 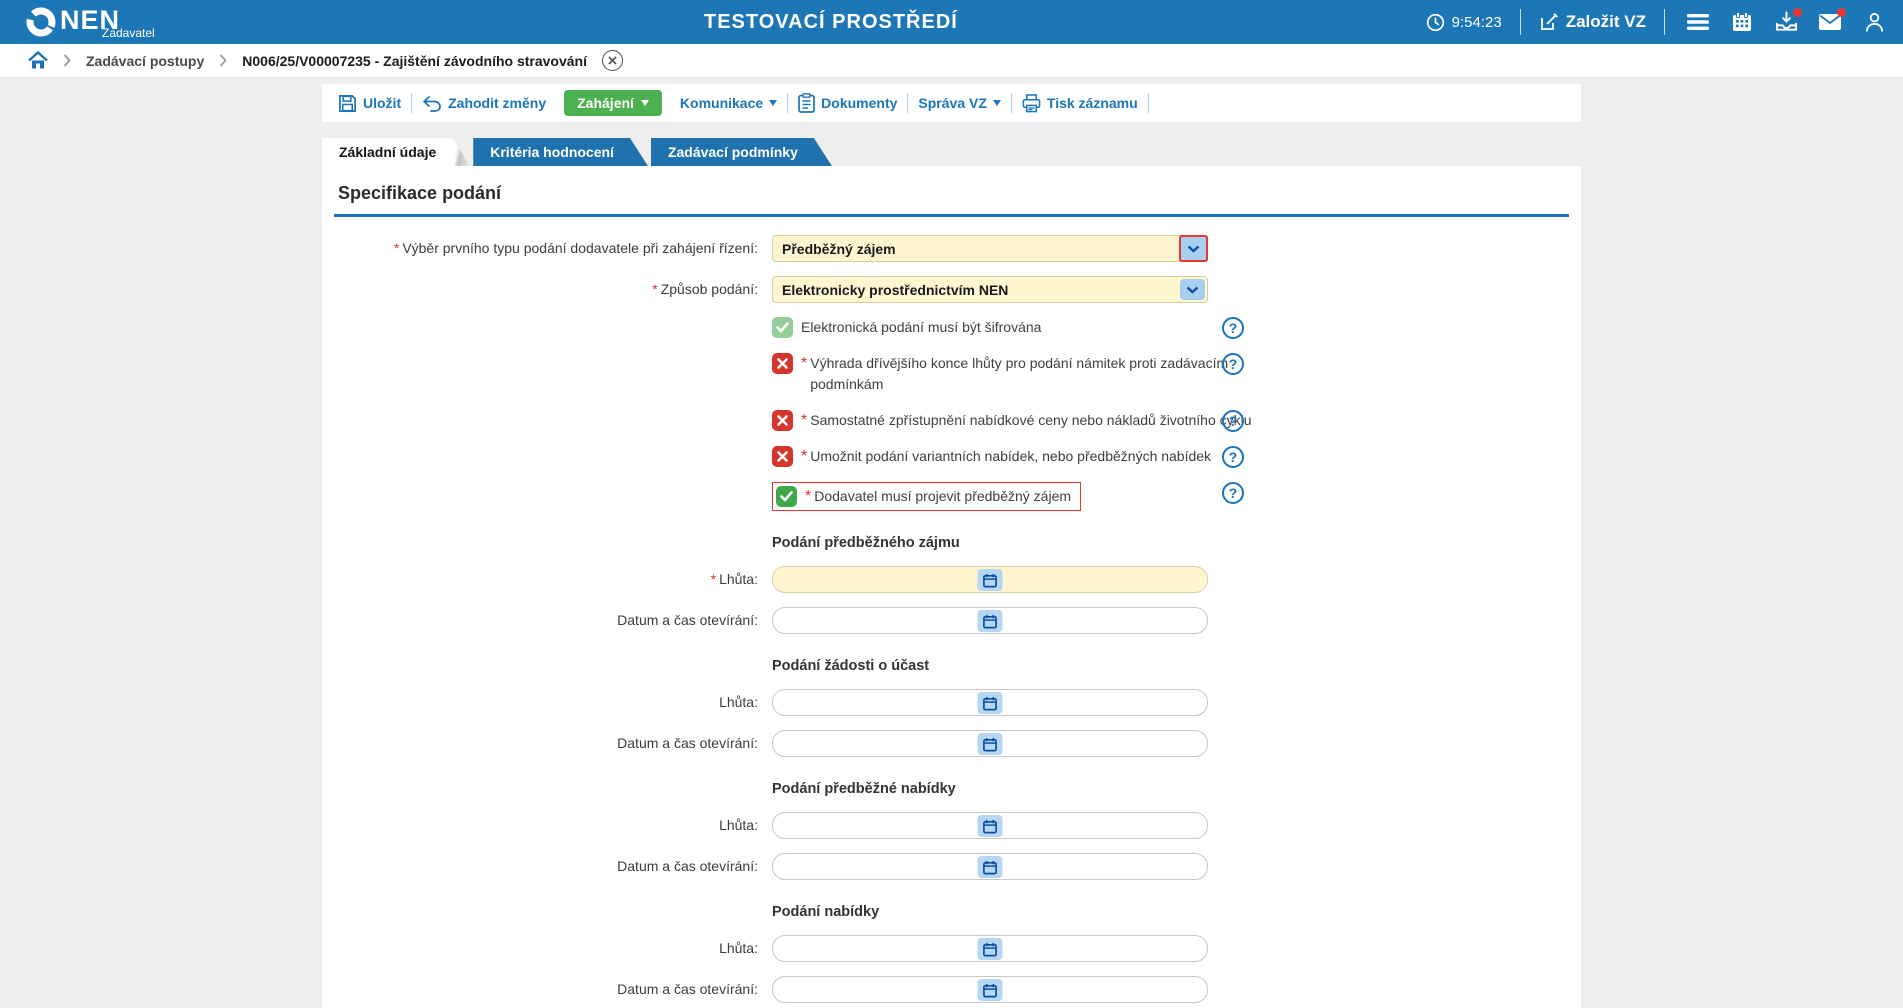 I want to click on checkbox-label: Elektronická podání musí být šifrována, so click(x=921, y=327).